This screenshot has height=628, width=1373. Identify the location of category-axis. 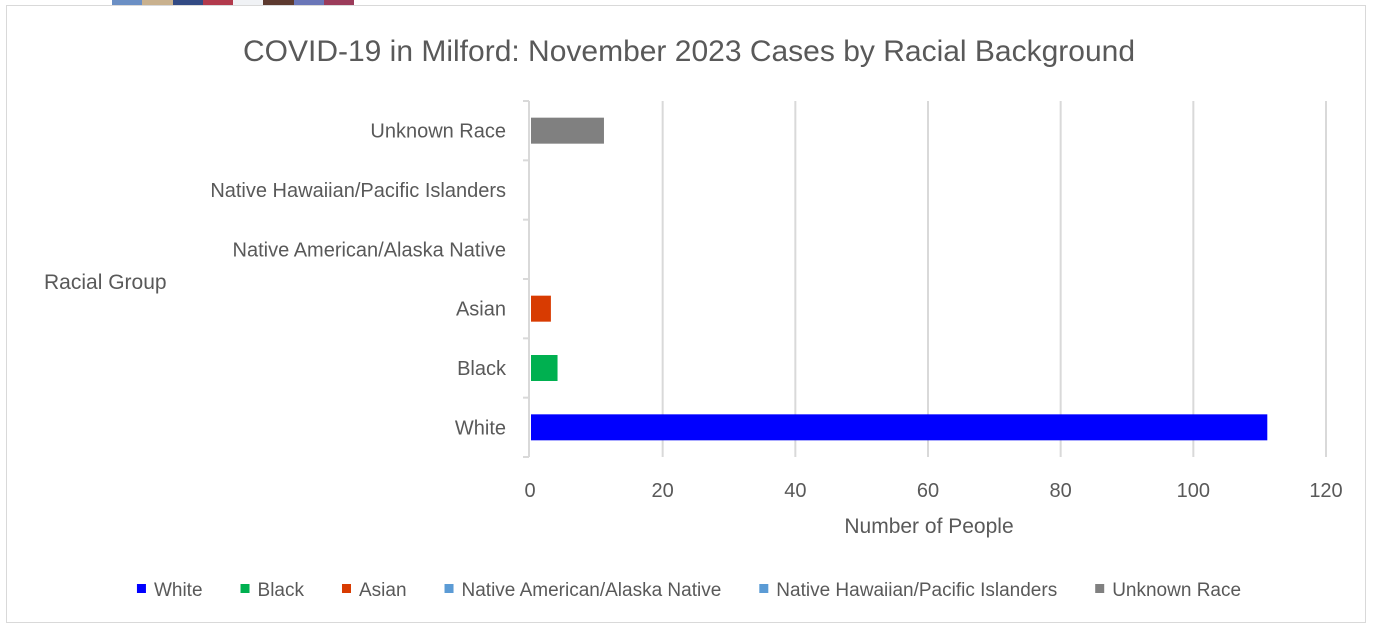
(526, 279).